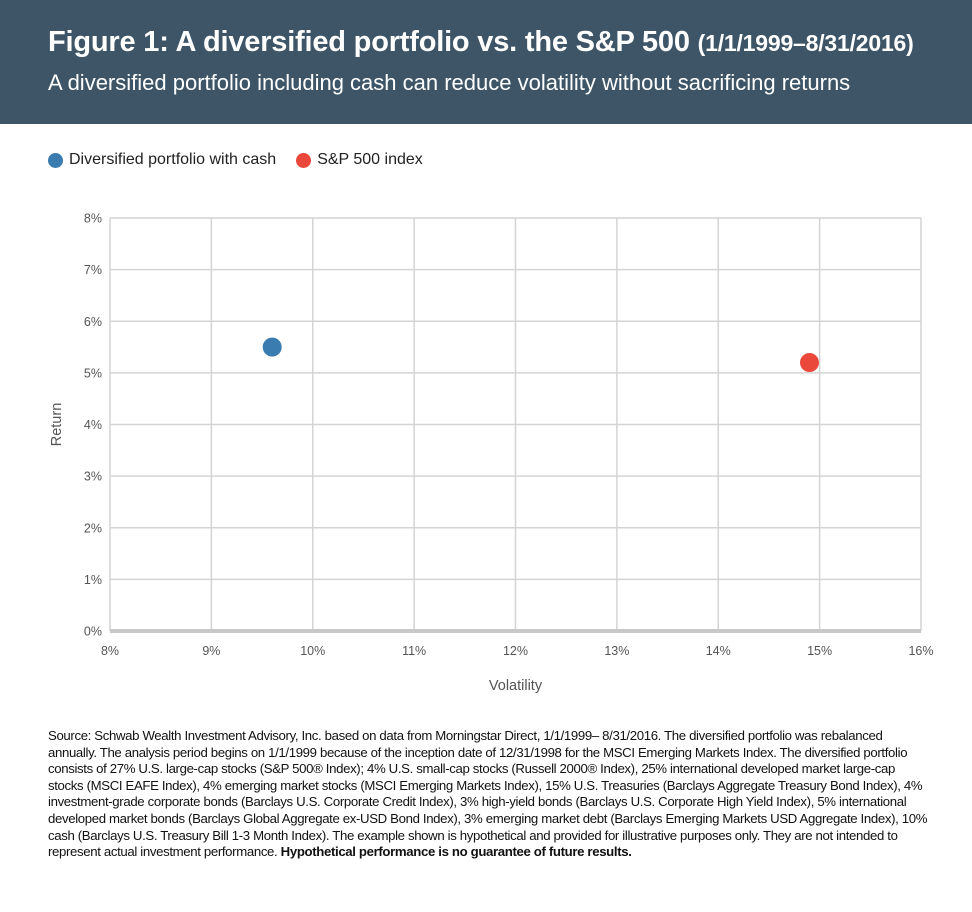  I want to click on legend-label: S&P 500 index, so click(370, 159).